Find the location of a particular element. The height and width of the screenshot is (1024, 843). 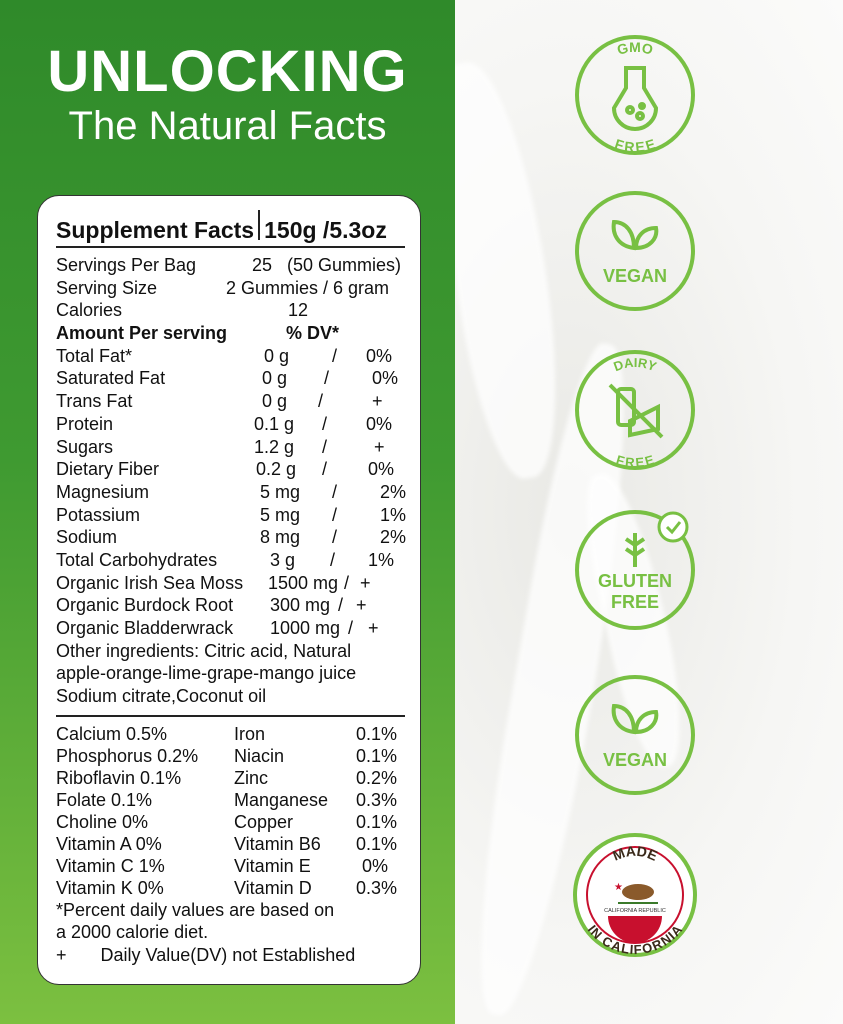

headline: UNLOCKING is located at coordinates (227, 71).